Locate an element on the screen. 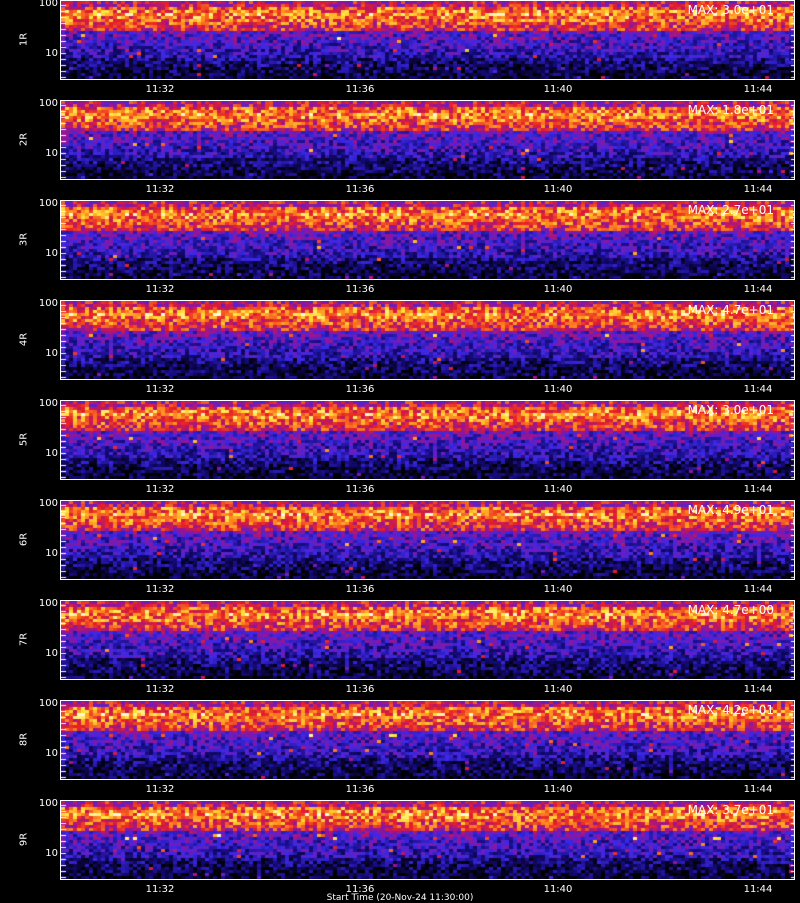 The height and width of the screenshot is (903, 800). max-value-label: MAX: 2.7e+01 is located at coordinates (730, 210).